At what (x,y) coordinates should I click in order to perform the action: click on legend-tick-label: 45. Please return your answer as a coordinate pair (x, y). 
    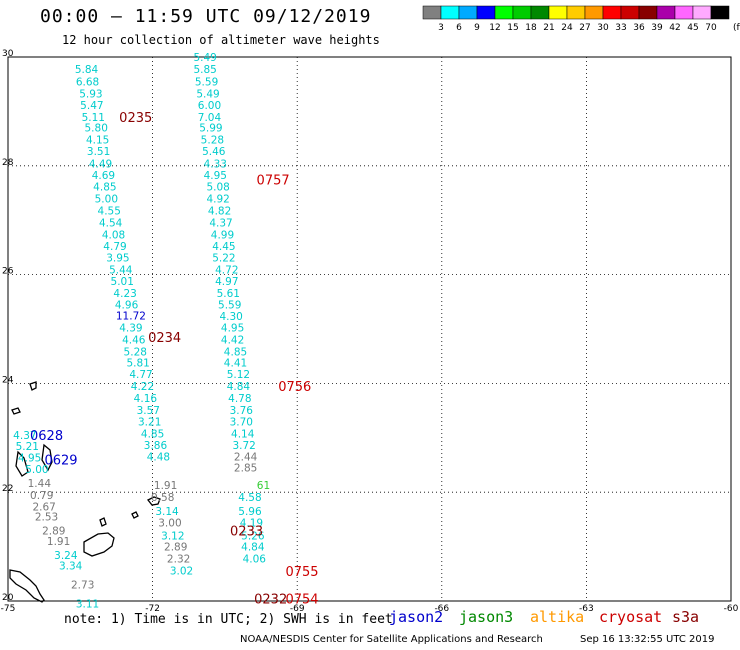
    Looking at the image, I should click on (692, 28).